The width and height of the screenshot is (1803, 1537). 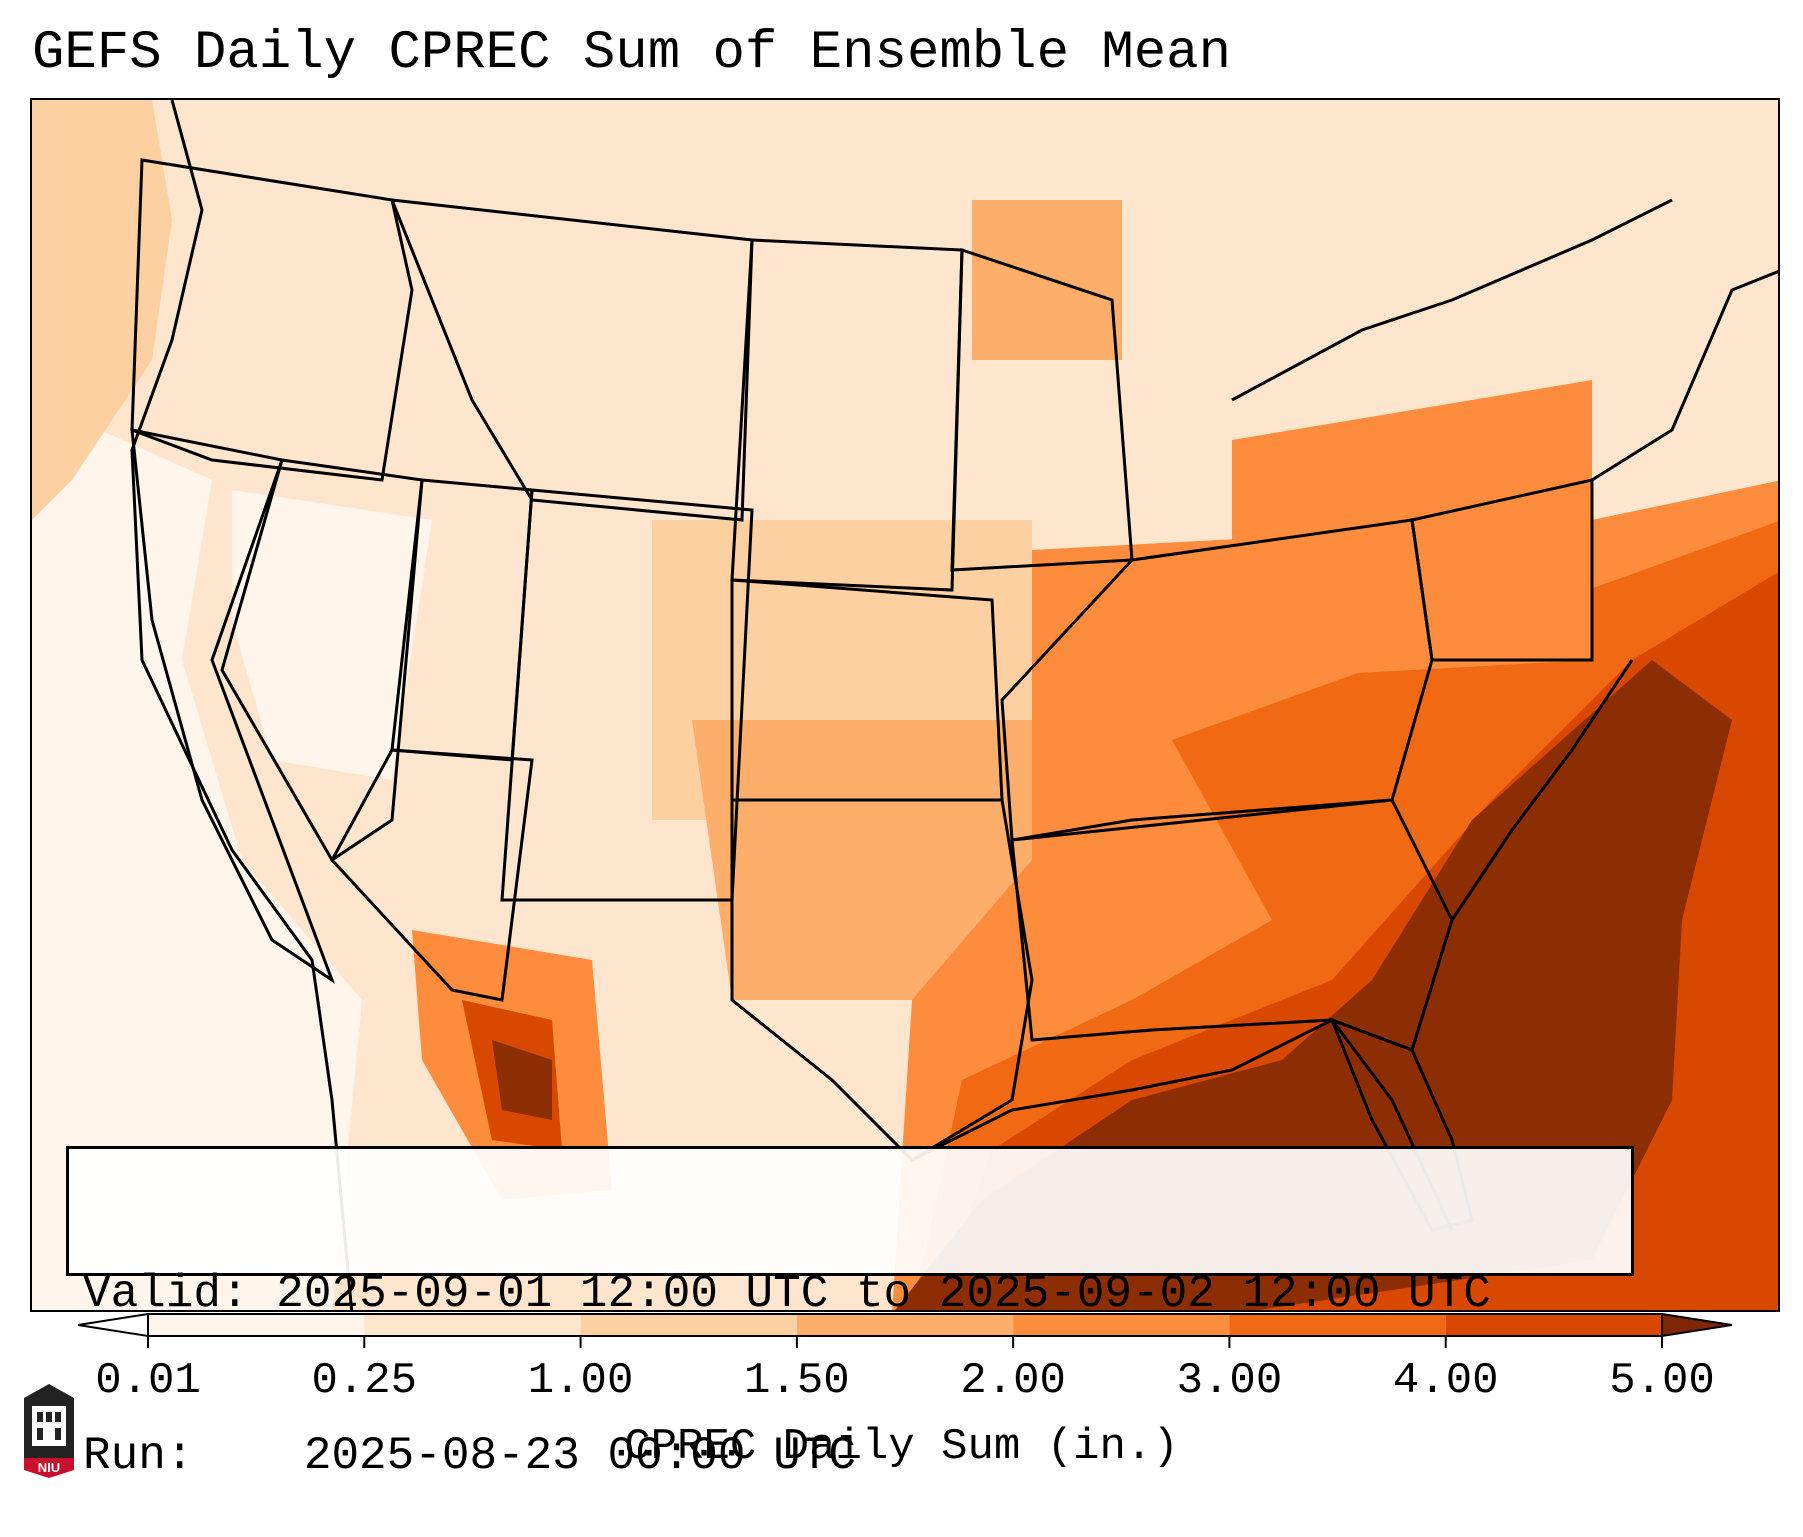 I want to click on colorbar-tick-label: 2.00, so click(x=1013, y=1381).